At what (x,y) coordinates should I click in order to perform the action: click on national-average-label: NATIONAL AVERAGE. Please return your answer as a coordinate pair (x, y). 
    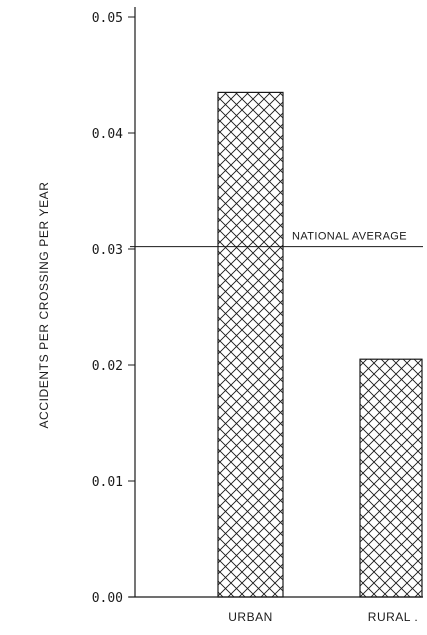
    Looking at the image, I should click on (349, 237).